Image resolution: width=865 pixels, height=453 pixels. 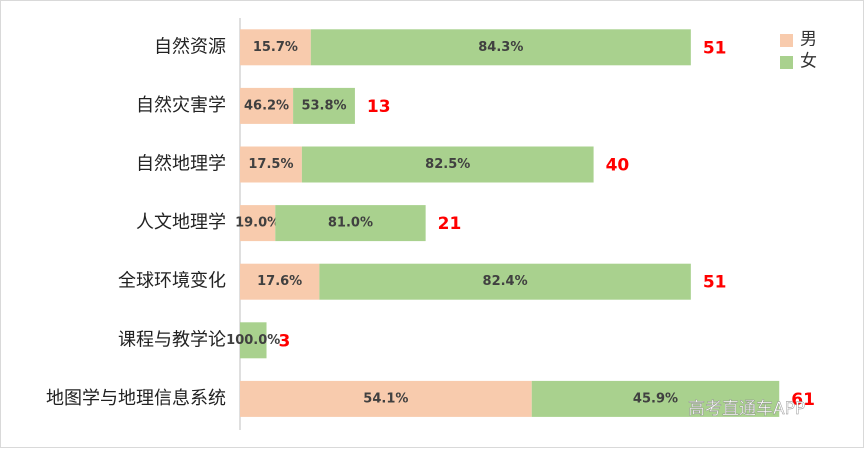 I want to click on segment-label: 81.0%, so click(x=350, y=223).